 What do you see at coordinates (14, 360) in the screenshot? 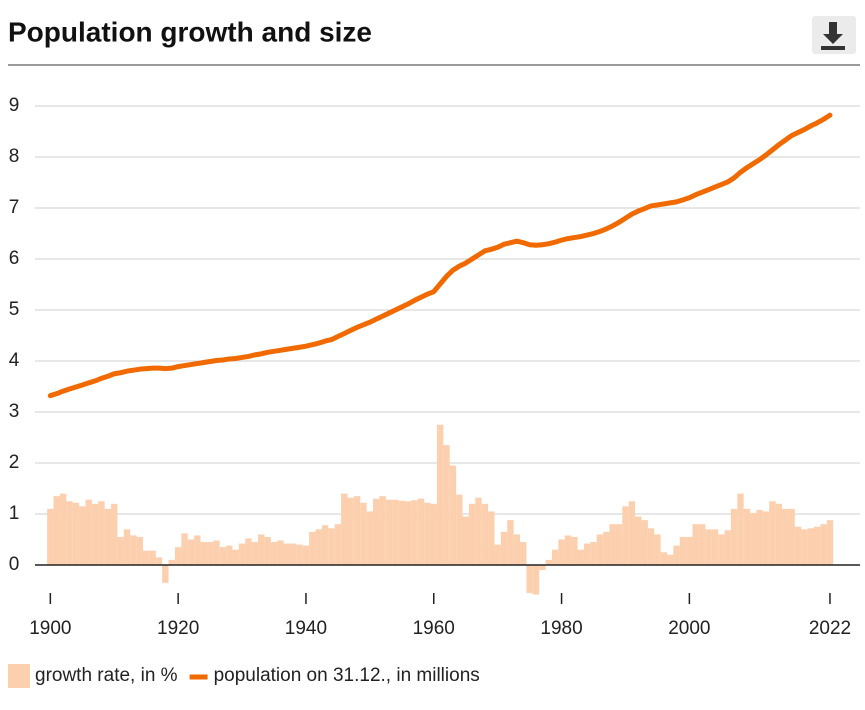
I see `y-tick-label: 4` at bounding box center [14, 360].